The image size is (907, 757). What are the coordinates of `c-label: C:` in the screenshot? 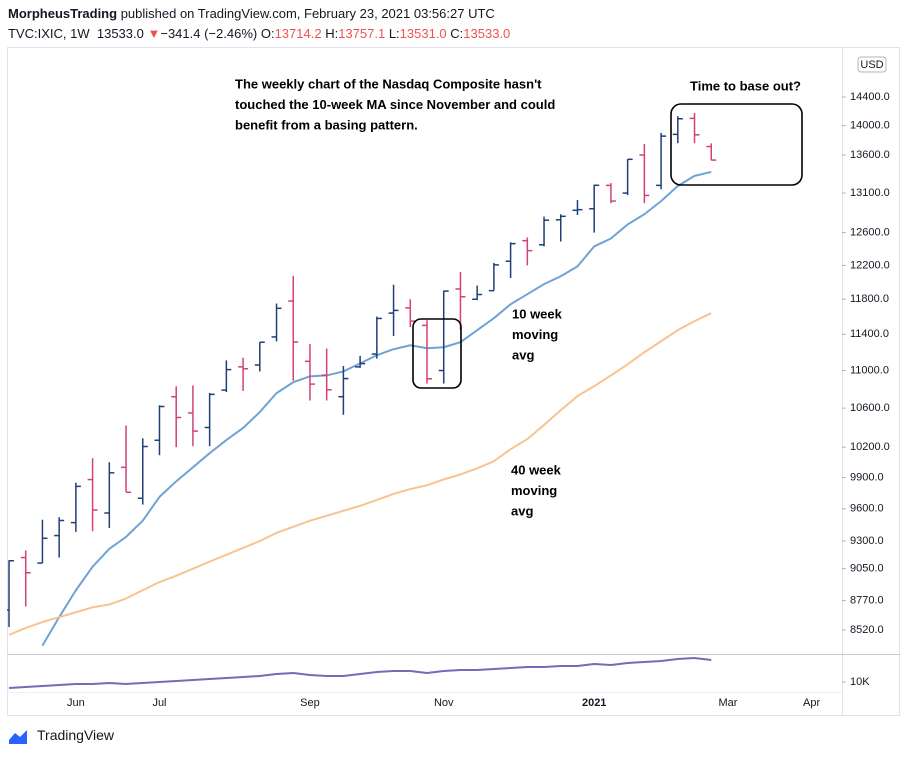 It's located at (457, 33).